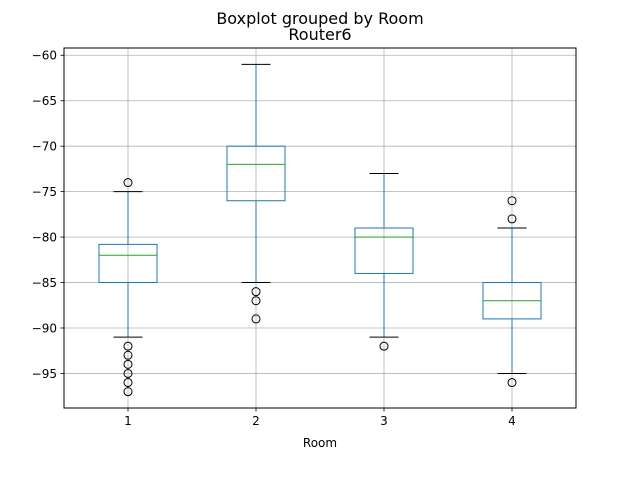 The width and height of the screenshot is (640, 480). I want to click on y-tick-label: −95, so click(44, 374).